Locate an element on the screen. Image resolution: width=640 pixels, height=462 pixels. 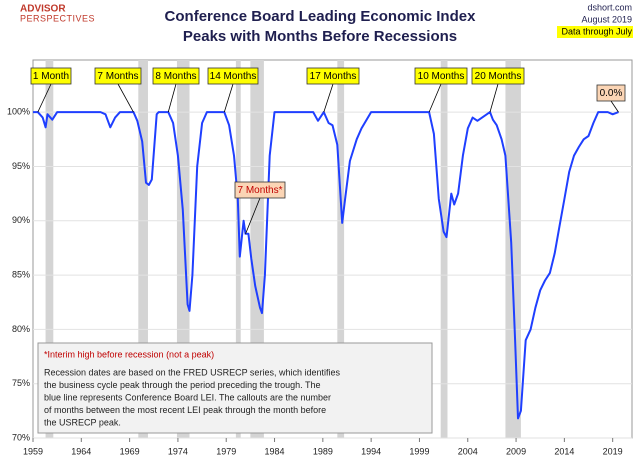
x-tick-label: 2009 is located at coordinates (516, 451).